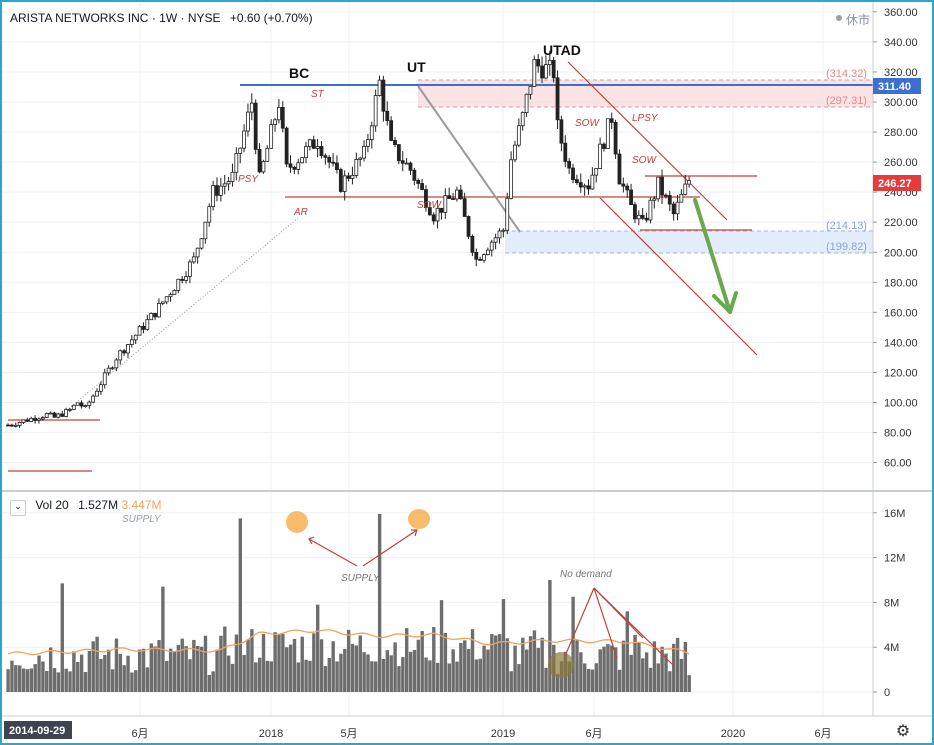  What do you see at coordinates (204, 18) in the screenshot?
I see `exchange-label: NYSE` at bounding box center [204, 18].